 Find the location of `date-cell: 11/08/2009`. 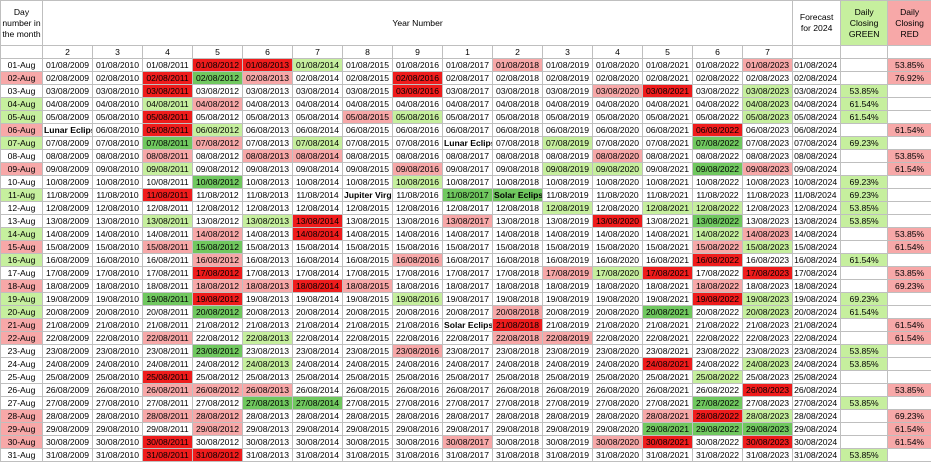

date-cell: 11/08/2009 is located at coordinates (67, 195).